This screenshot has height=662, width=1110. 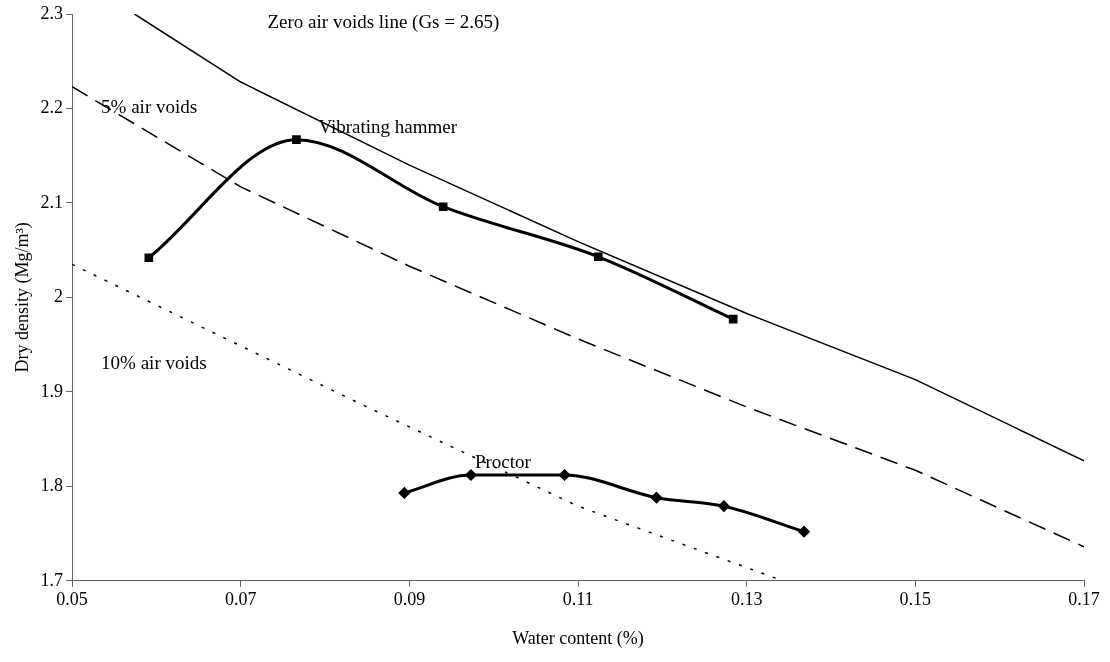 I want to click on x-tick-label: 0.15, so click(x=915, y=599).